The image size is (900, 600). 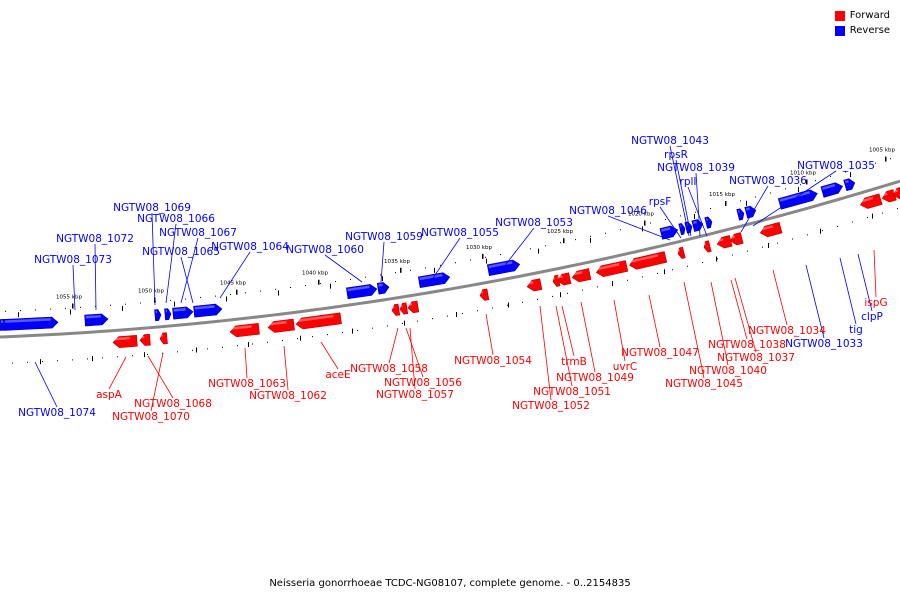 What do you see at coordinates (660, 326) in the screenshot?
I see `gene-label: NGTW08_1047` at bounding box center [660, 326].